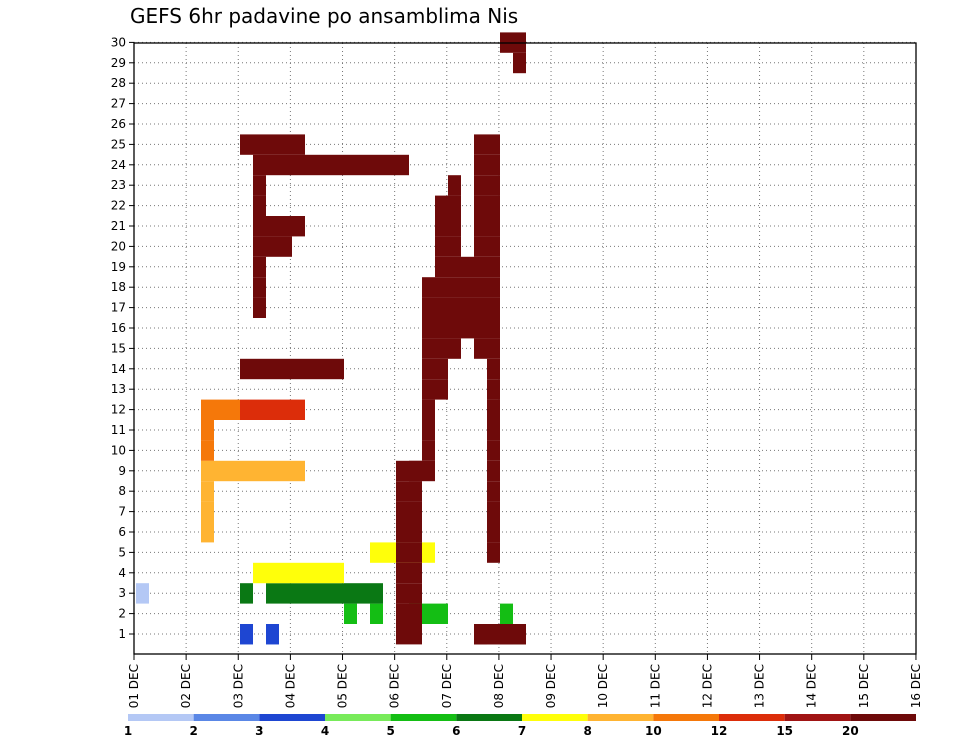  What do you see at coordinates (118, 308) in the screenshot?
I see `y-tick-label: 17` at bounding box center [118, 308].